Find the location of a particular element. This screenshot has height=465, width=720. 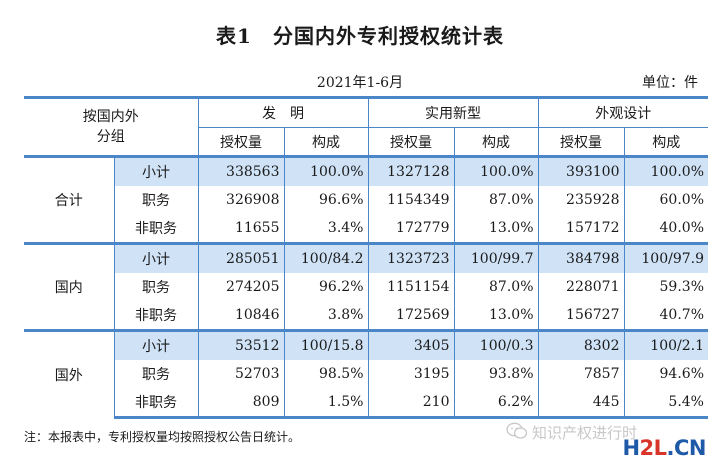

cell-share: 5.4% is located at coordinates (665, 403).